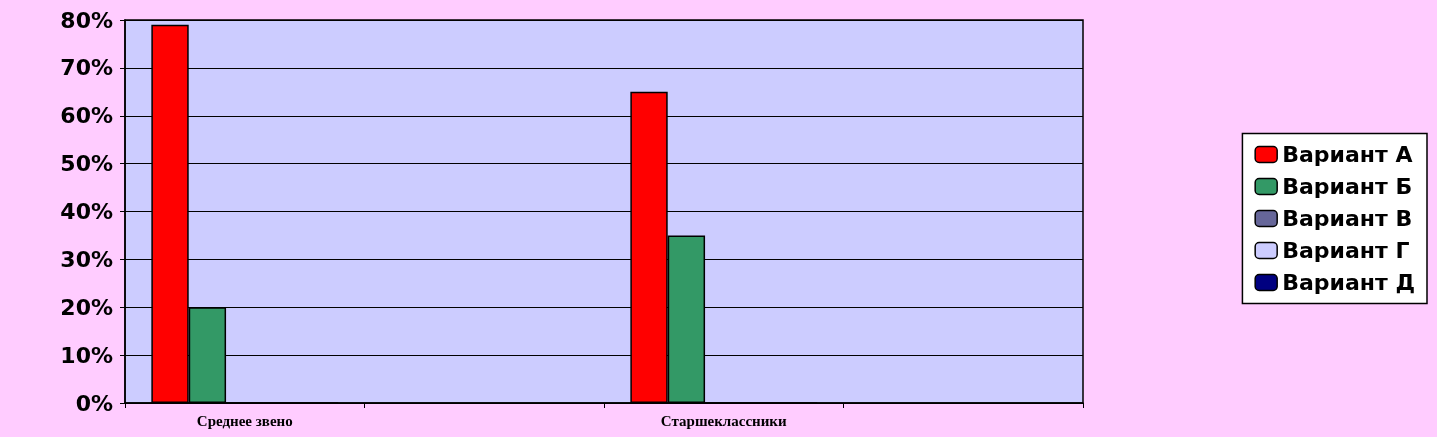 The width and height of the screenshot is (1437, 437). I want to click on y-tick-label: 80%, so click(86, 20).